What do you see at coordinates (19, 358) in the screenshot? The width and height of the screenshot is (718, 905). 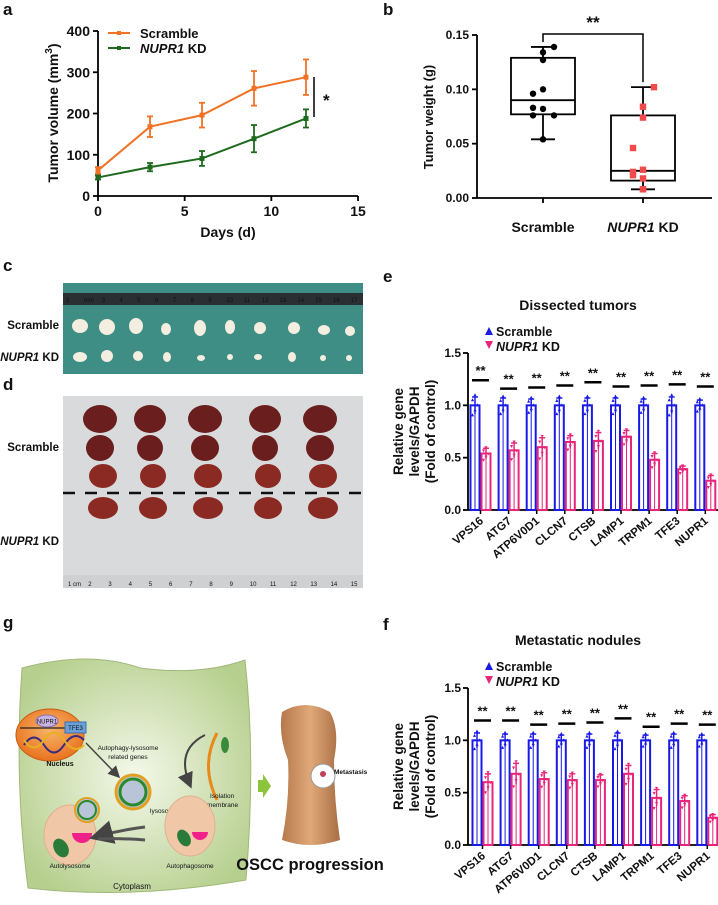 I see `row-label-kd-part: NUPR1` at bounding box center [19, 358].